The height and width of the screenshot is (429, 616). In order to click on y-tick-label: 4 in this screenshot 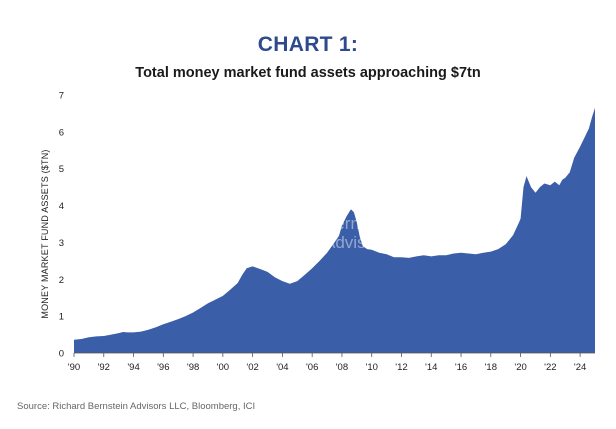, I will do `click(61, 206)`.